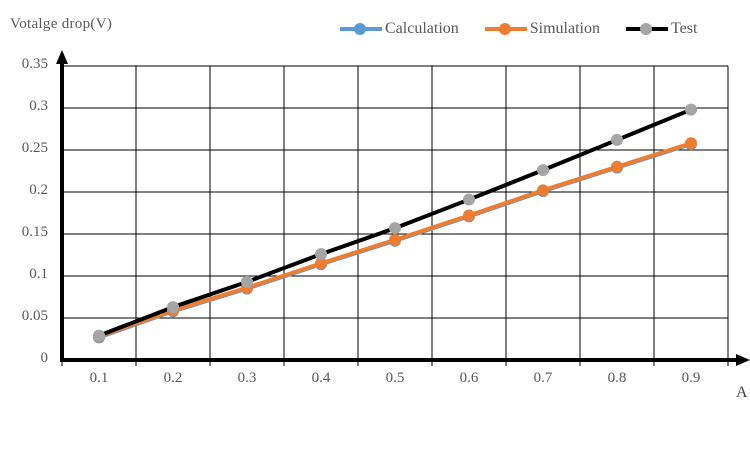 Image resolution: width=750 pixels, height=453 pixels. I want to click on x-tick-label: 0.9, so click(691, 378).